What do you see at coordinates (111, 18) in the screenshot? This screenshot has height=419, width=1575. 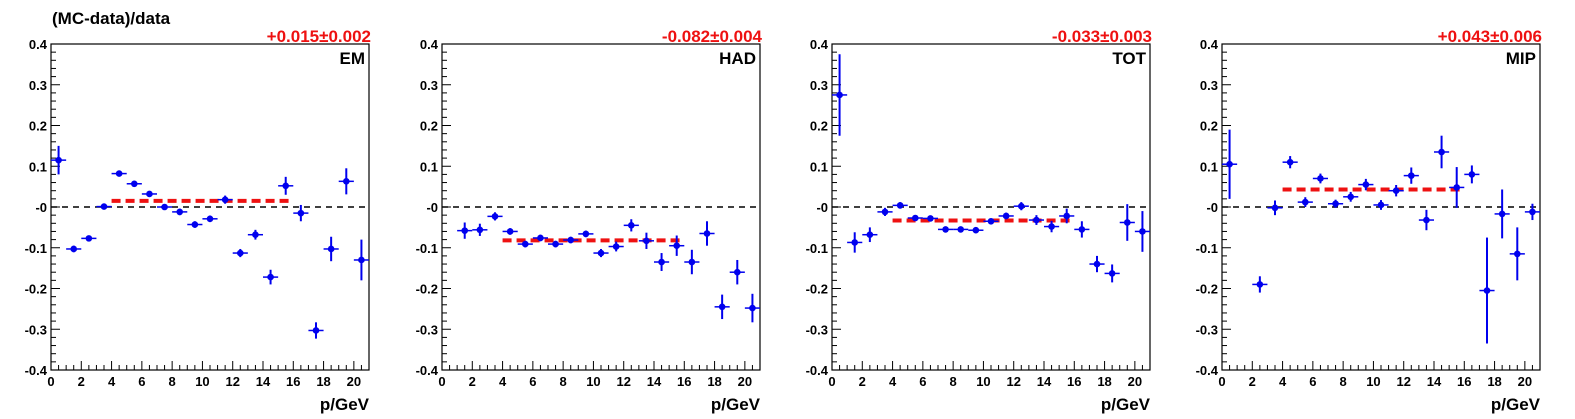 I see `figure-ylabel: (MC-data)/data` at bounding box center [111, 18].